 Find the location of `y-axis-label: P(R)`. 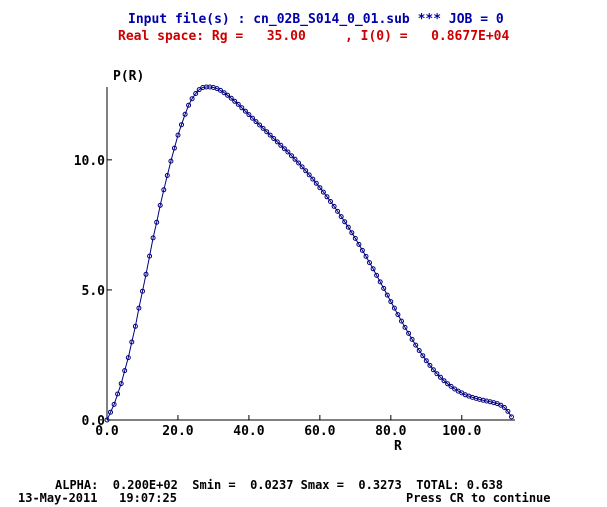

y-axis-label: P(R) is located at coordinates (128, 76).